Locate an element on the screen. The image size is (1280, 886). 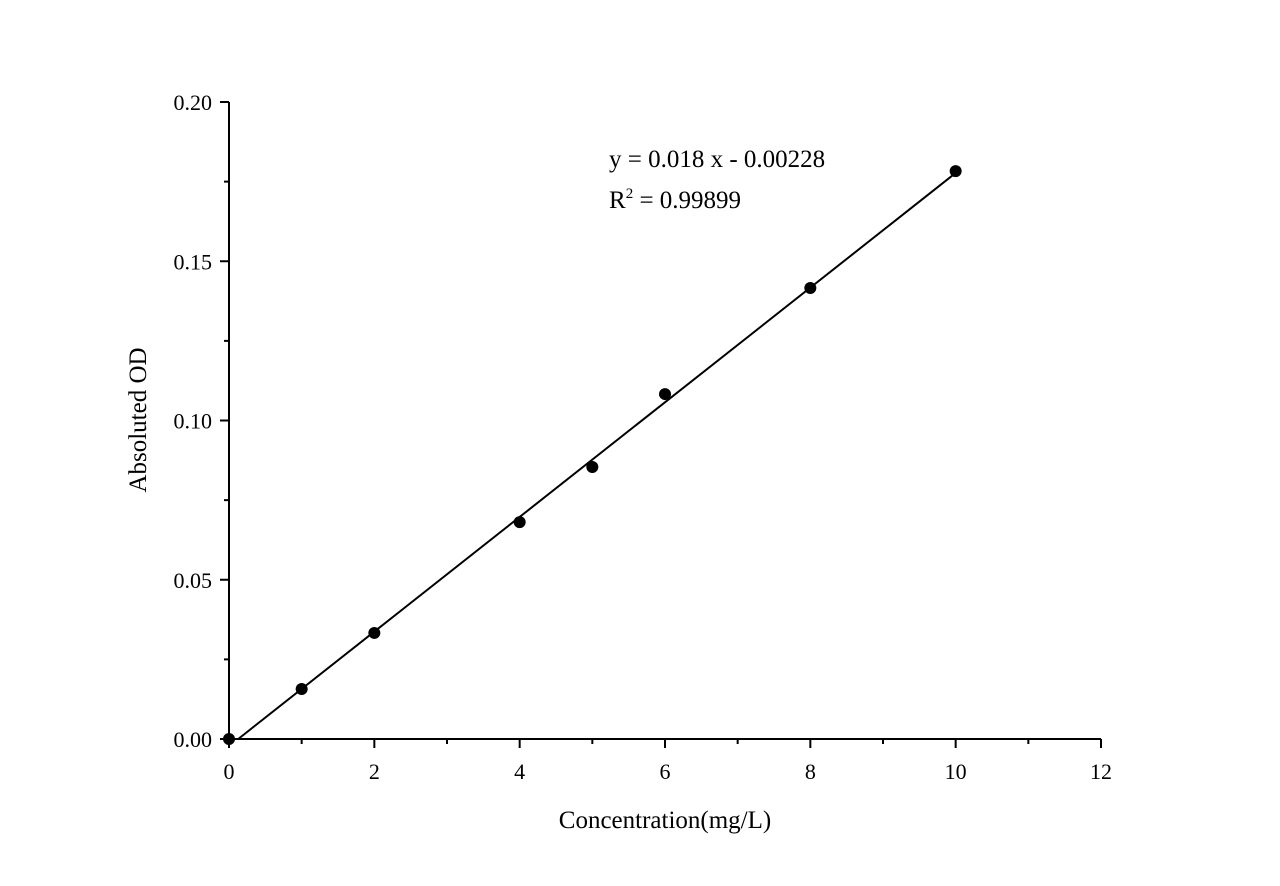
y-tick-label: 0.20 is located at coordinates (193, 102).